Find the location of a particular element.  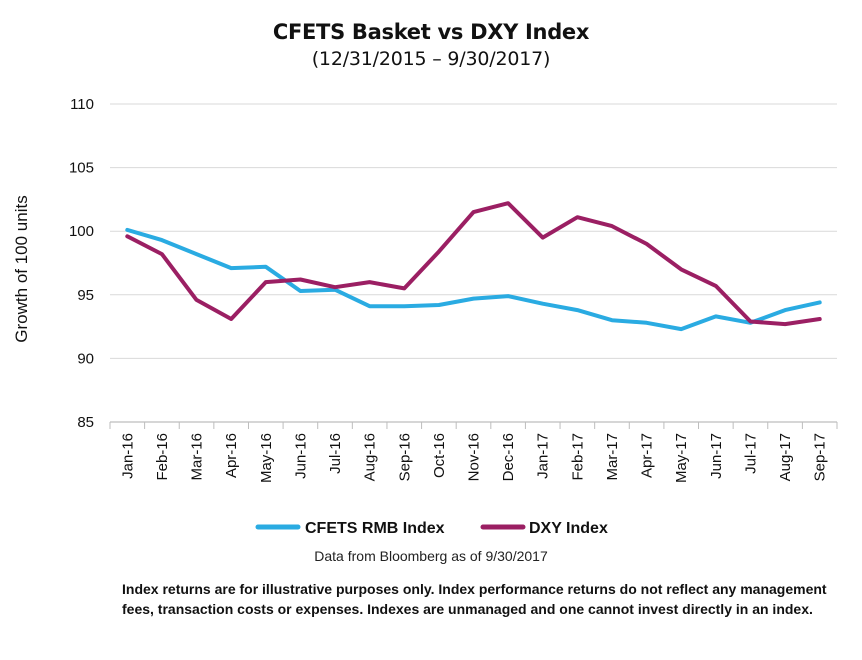

x-tick-label: Jun-17 is located at coordinates (716, 456).